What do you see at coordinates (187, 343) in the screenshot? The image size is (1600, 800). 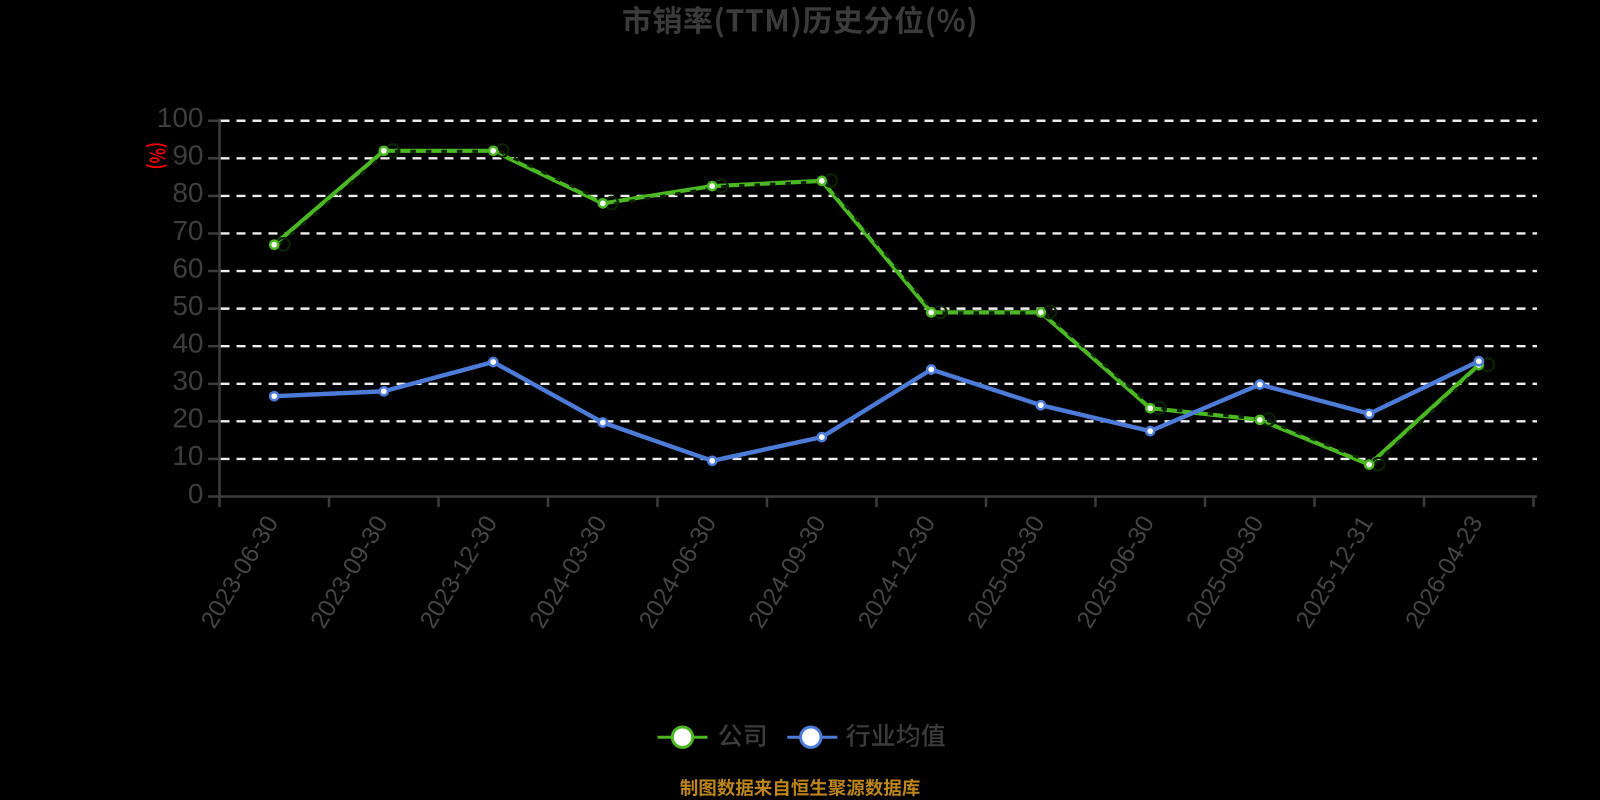 I see `svg-text: 40` at bounding box center [187, 343].